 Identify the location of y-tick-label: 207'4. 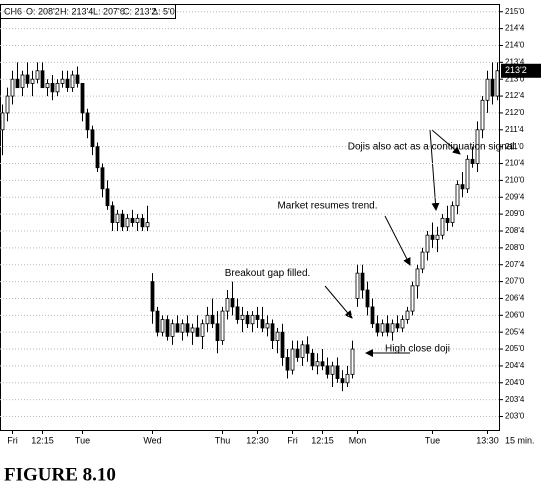
(515, 264).